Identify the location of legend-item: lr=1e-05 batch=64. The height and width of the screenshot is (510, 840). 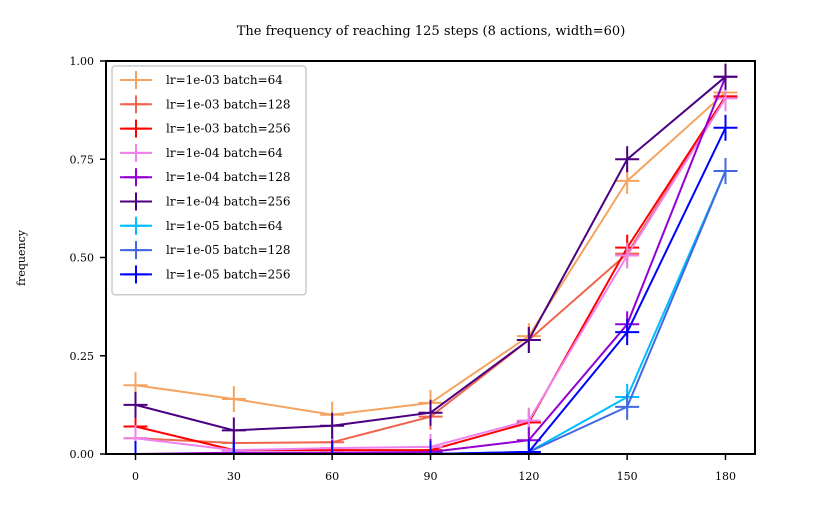
(201, 225).